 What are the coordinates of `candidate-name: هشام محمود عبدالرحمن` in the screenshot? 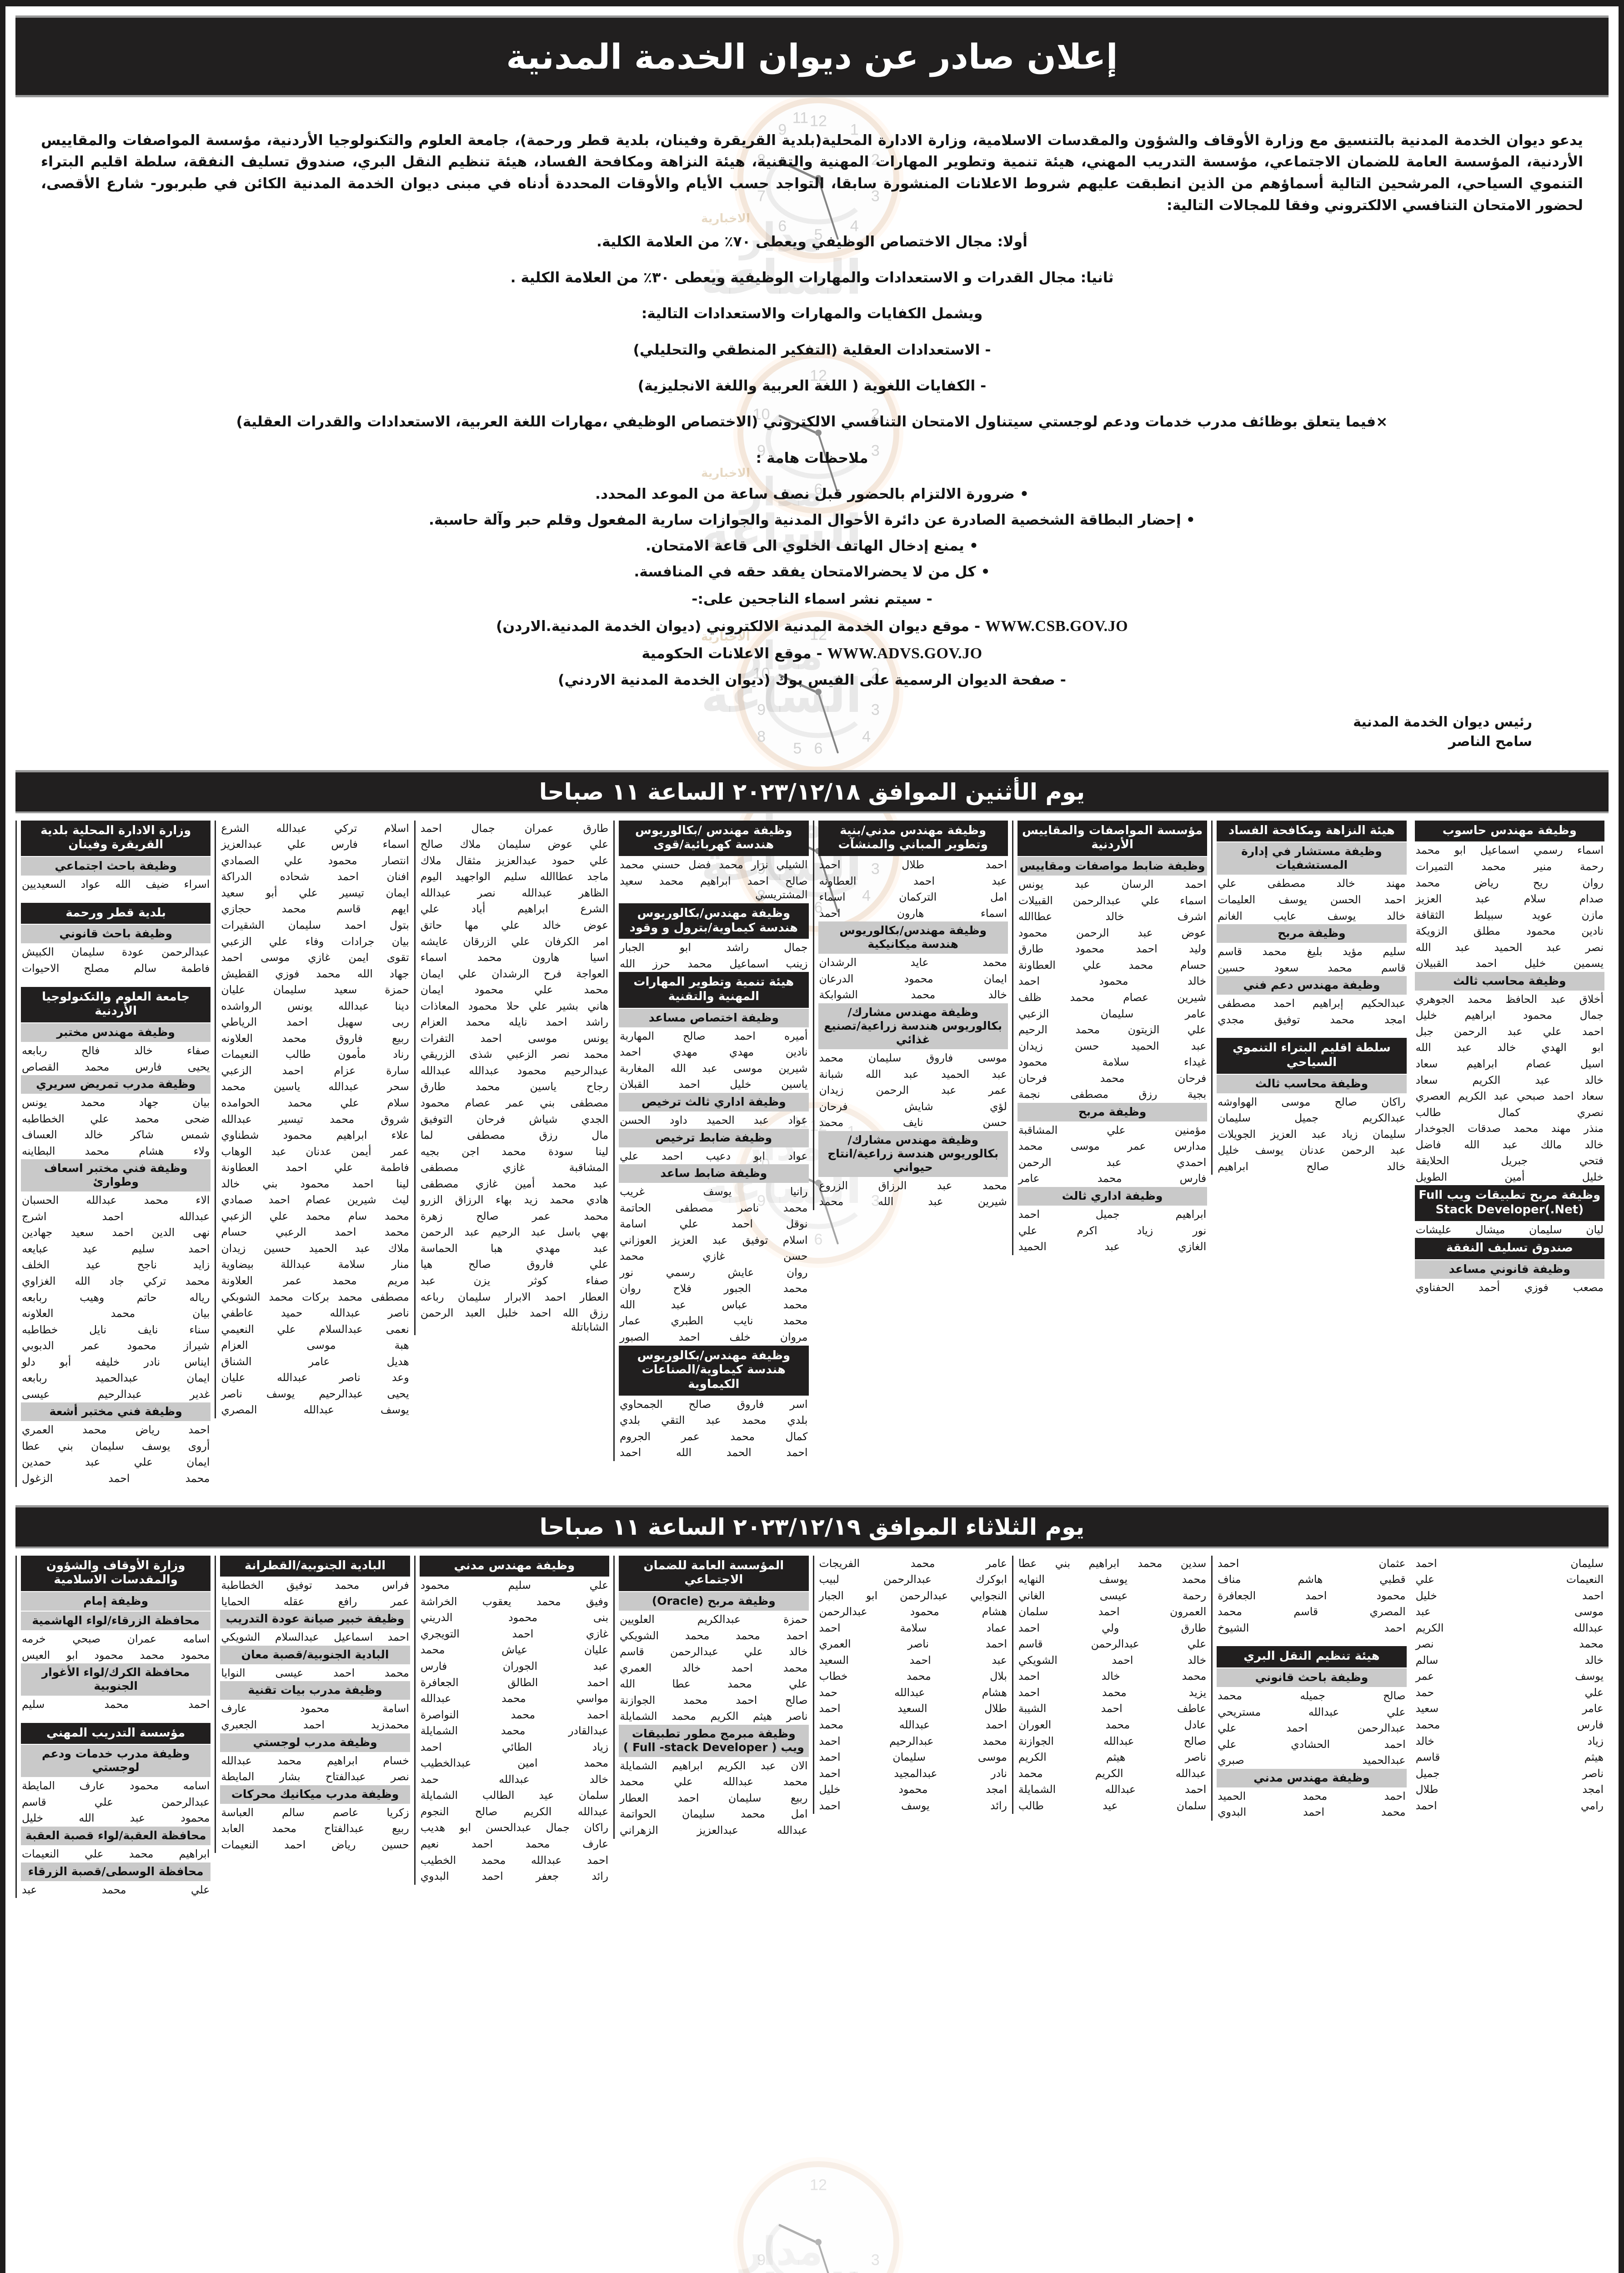 It's located at (913, 1611).